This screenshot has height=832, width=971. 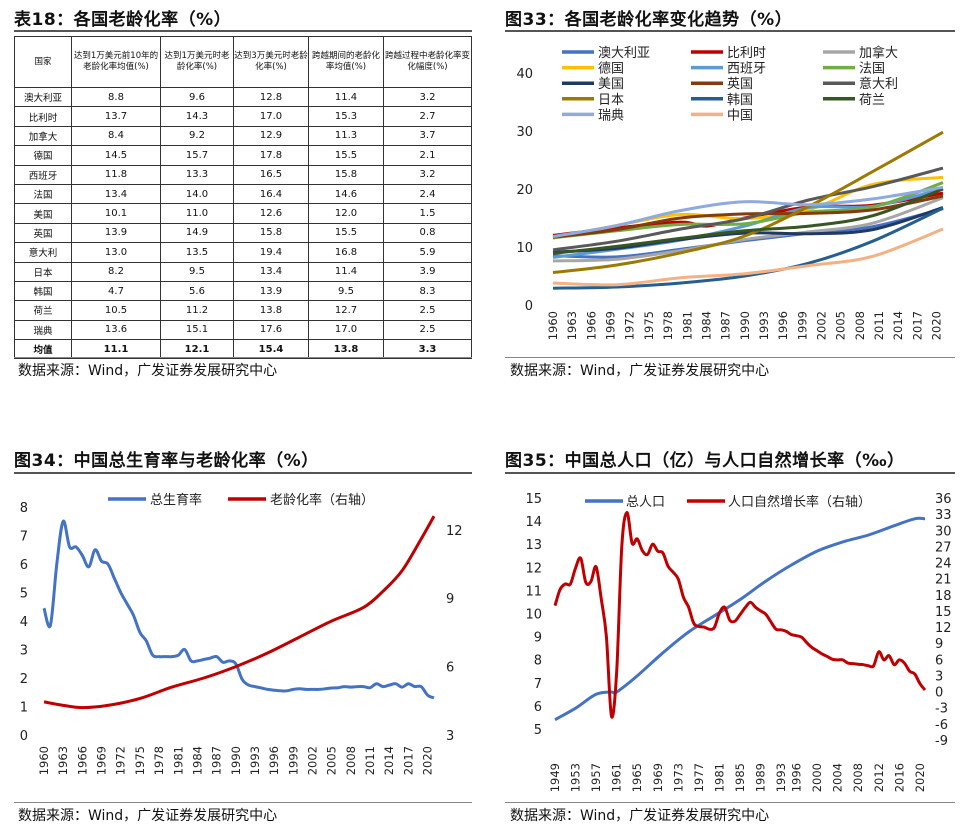 What do you see at coordinates (943, 596) in the screenshot?
I see `y2-tick-label: 18` at bounding box center [943, 596].